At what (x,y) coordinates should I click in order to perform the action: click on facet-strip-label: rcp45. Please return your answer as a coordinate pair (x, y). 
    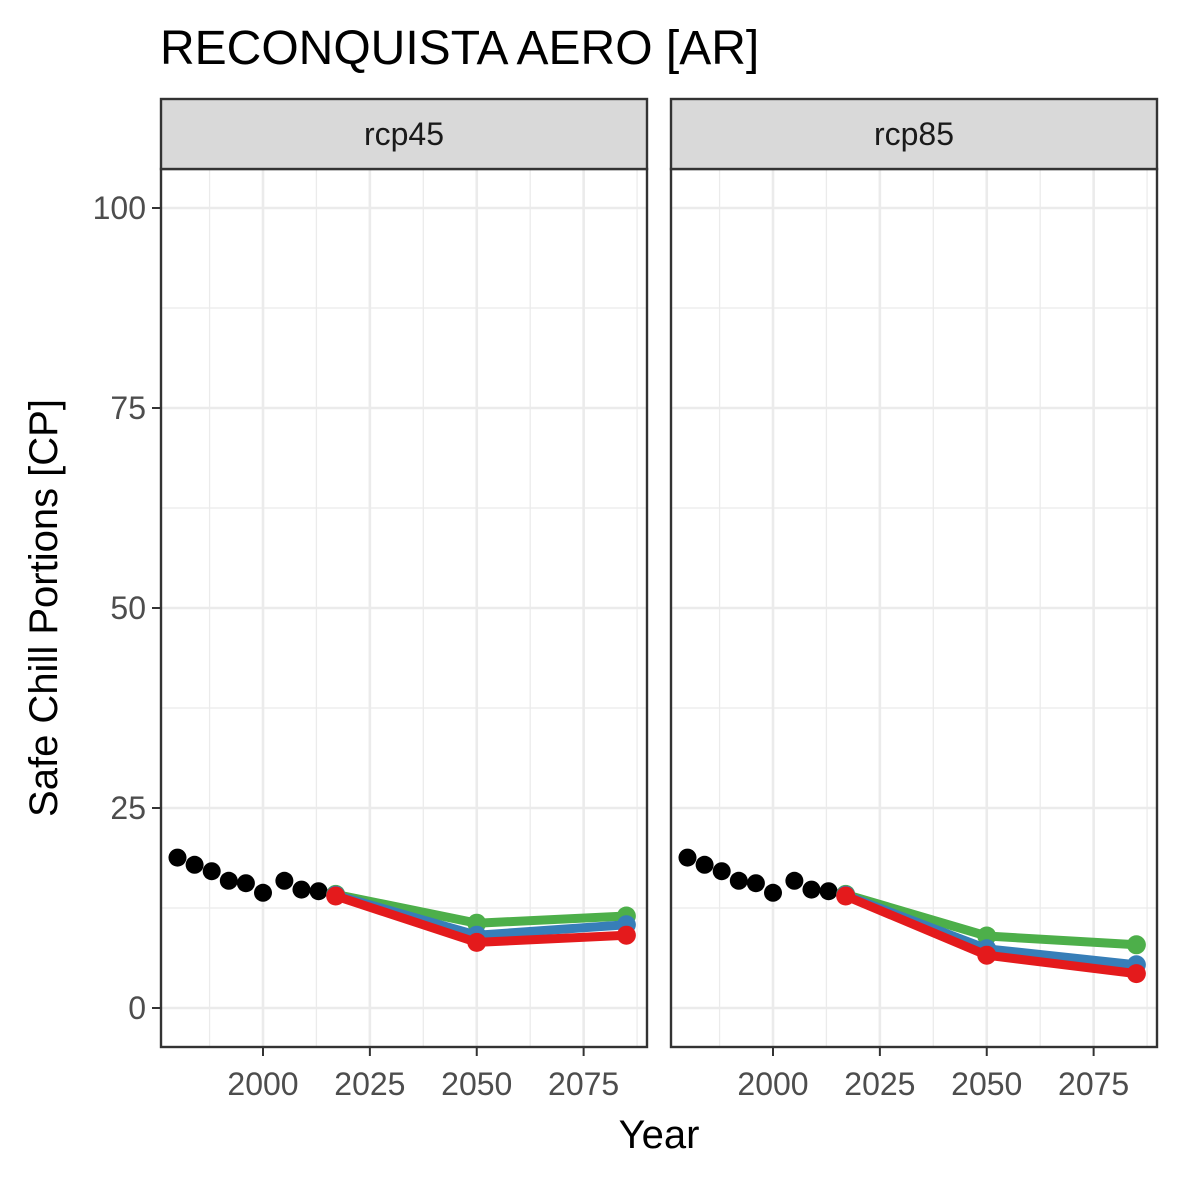
    Looking at the image, I should click on (404, 134).